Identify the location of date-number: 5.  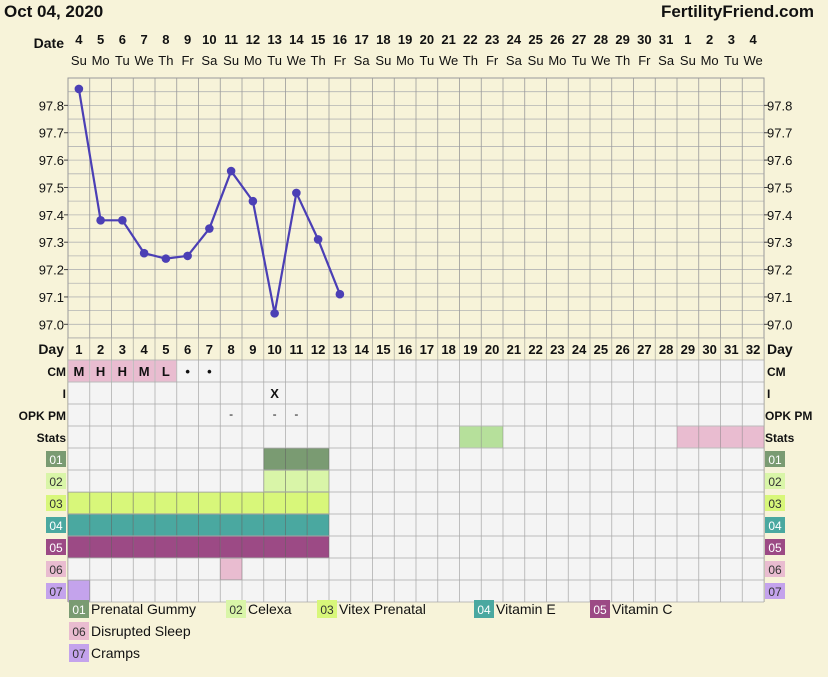
(100, 39).